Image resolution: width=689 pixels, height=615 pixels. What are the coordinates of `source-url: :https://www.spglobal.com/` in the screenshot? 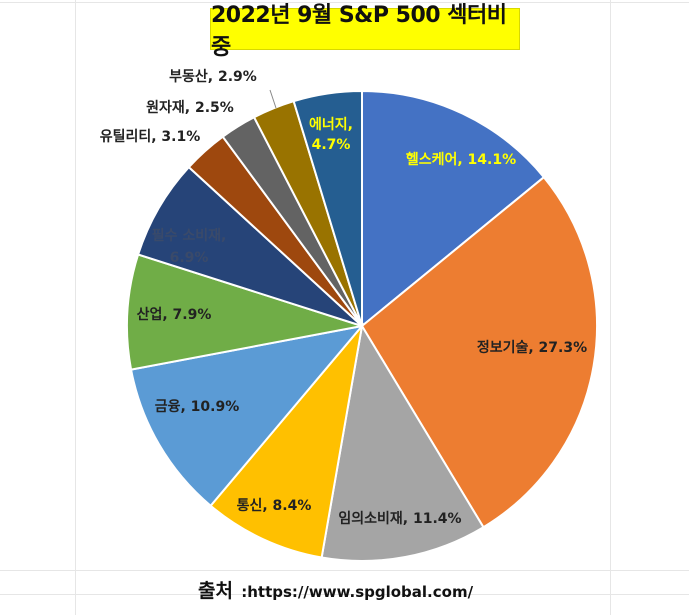 It's located at (357, 592).